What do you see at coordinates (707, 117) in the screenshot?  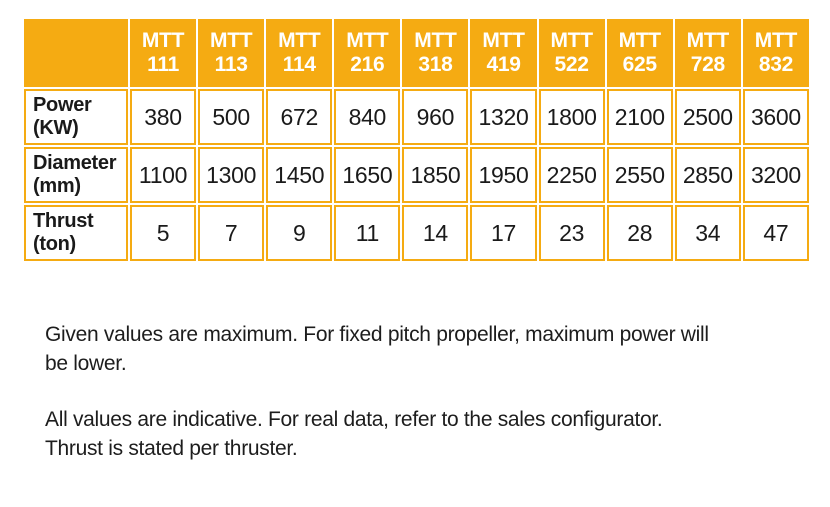 I see `value-cell: 2500` at bounding box center [707, 117].